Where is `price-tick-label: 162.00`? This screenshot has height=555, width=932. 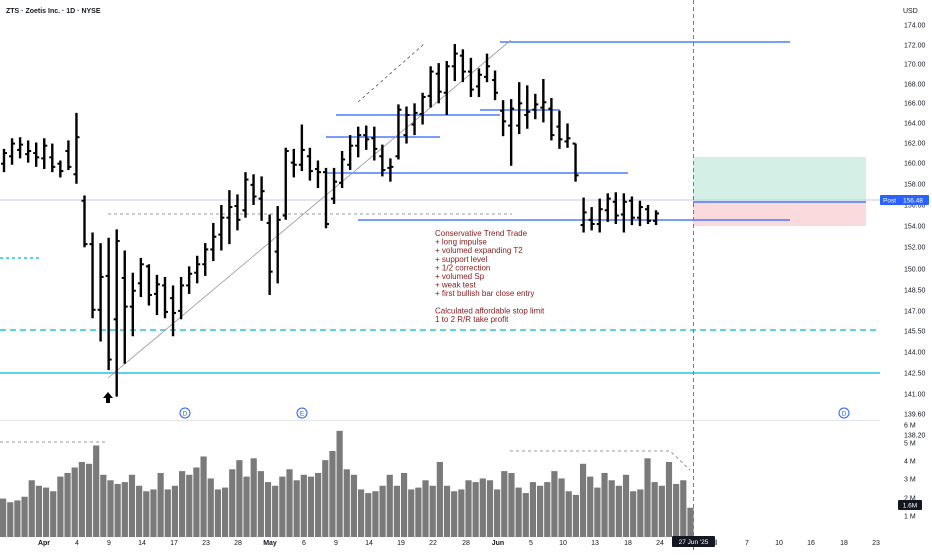
price-tick-label: 162.00 is located at coordinates (915, 144).